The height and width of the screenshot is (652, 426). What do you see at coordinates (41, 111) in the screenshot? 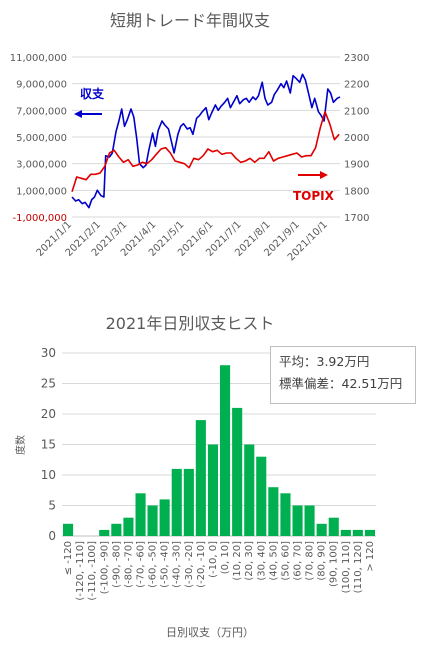
I see `left-tick-label: 7,000,000` at bounding box center [41, 111].